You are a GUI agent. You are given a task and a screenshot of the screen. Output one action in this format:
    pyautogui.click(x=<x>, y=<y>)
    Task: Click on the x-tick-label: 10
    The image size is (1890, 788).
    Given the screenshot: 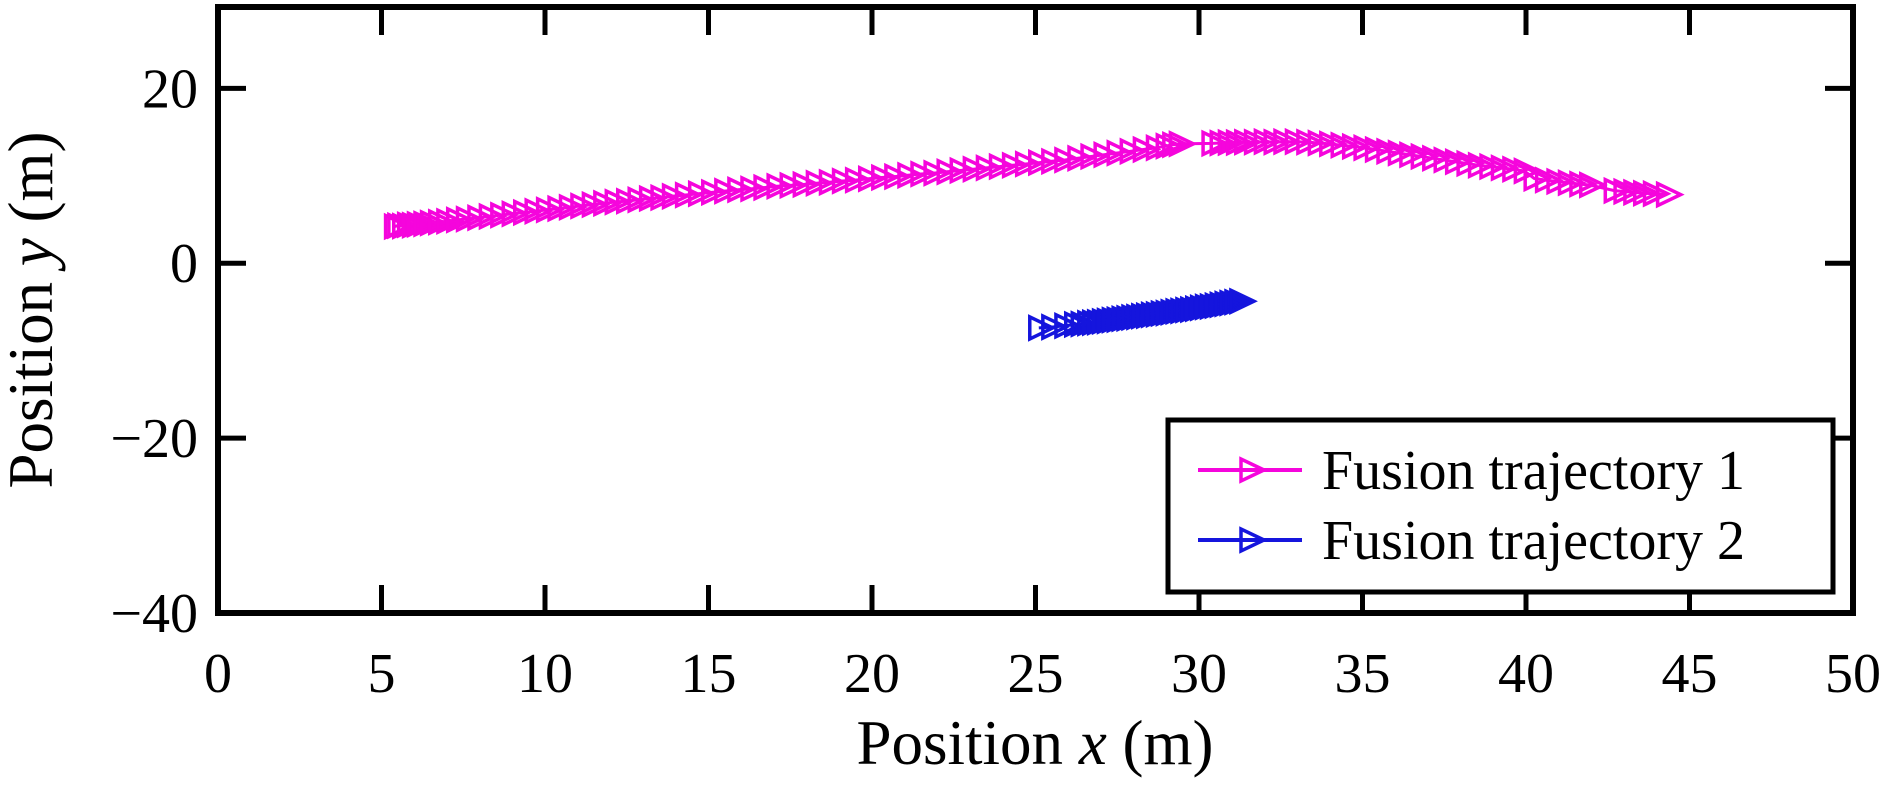 What is the action you would take?
    pyautogui.click(x=545, y=674)
    